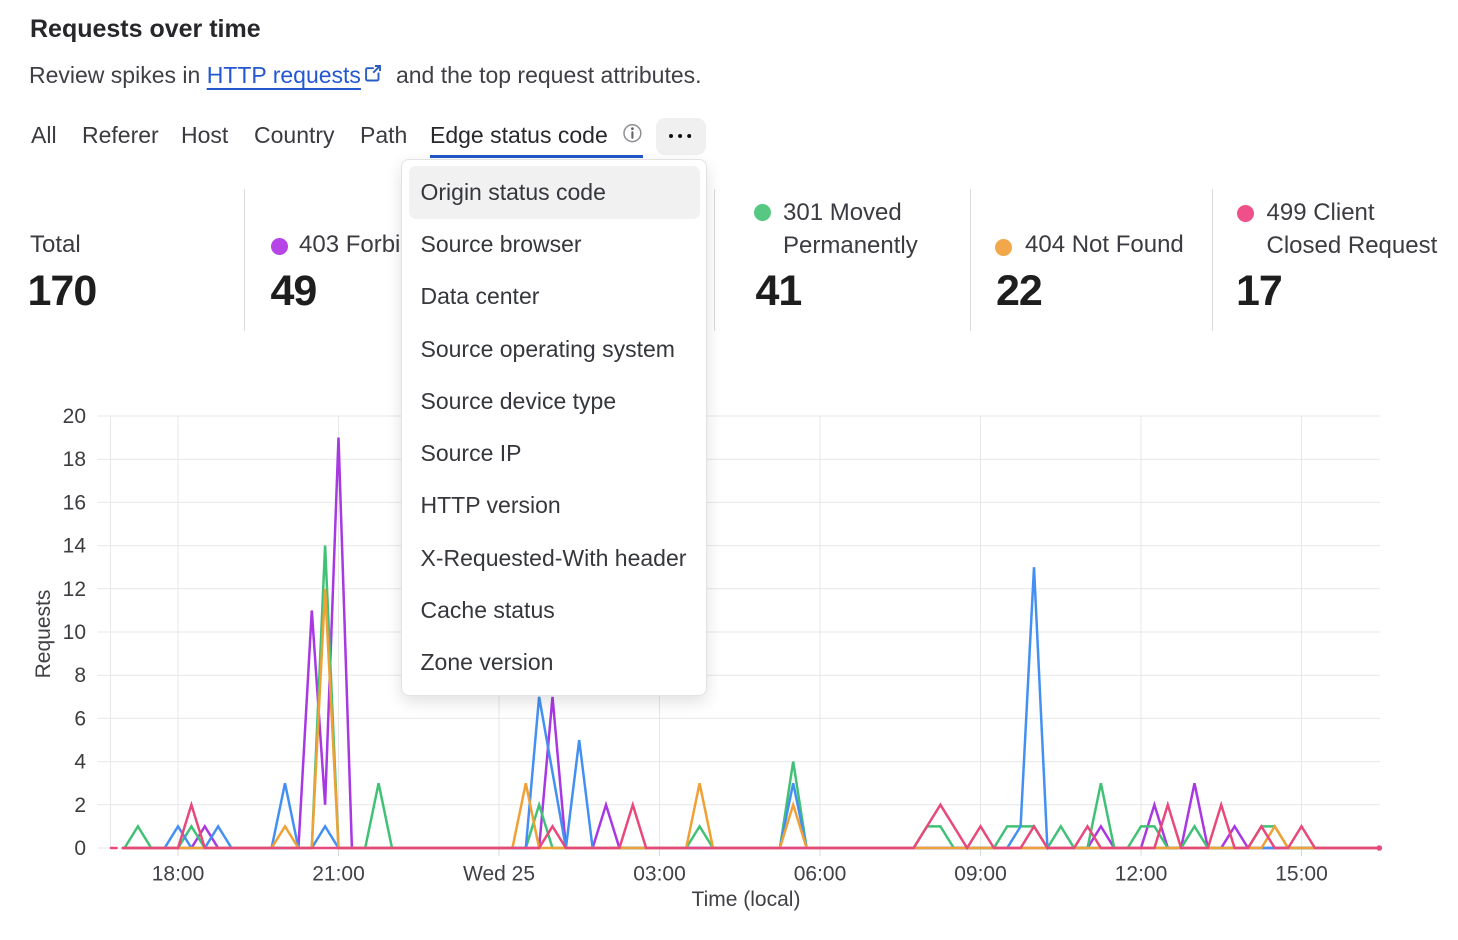 This screenshot has width=1458, height=940. Describe the element at coordinates (1301, 874) in the screenshot. I see `svg-text: 15:00` at that location.